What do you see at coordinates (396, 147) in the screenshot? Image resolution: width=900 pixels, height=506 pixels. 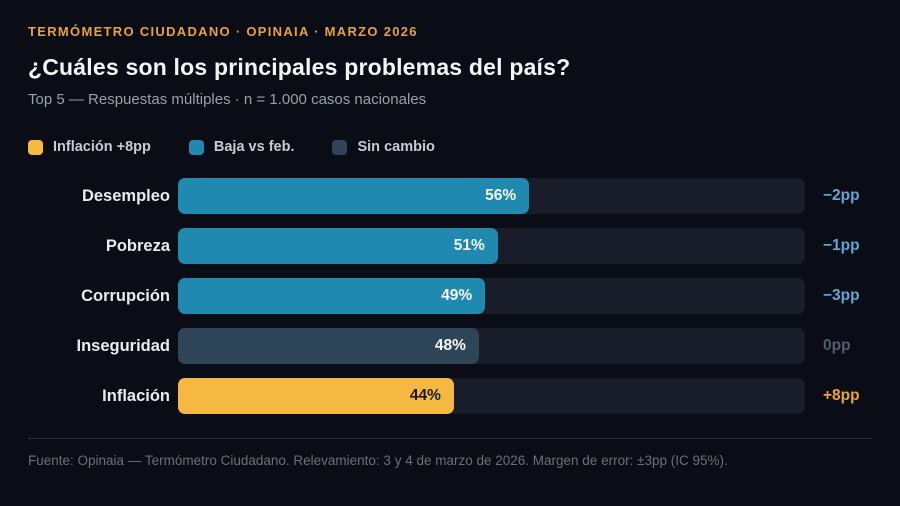 I see `legend-label: Sin cambio` at bounding box center [396, 147].